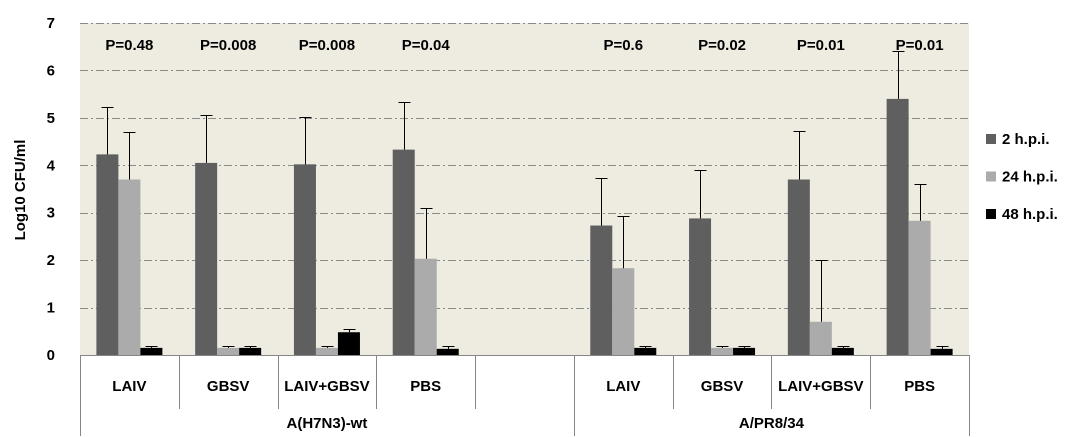 The width and height of the screenshot is (1087, 437). I want to click on error-bar-2-h-p-i-a-pr8-34-laiv, so click(601, 202).